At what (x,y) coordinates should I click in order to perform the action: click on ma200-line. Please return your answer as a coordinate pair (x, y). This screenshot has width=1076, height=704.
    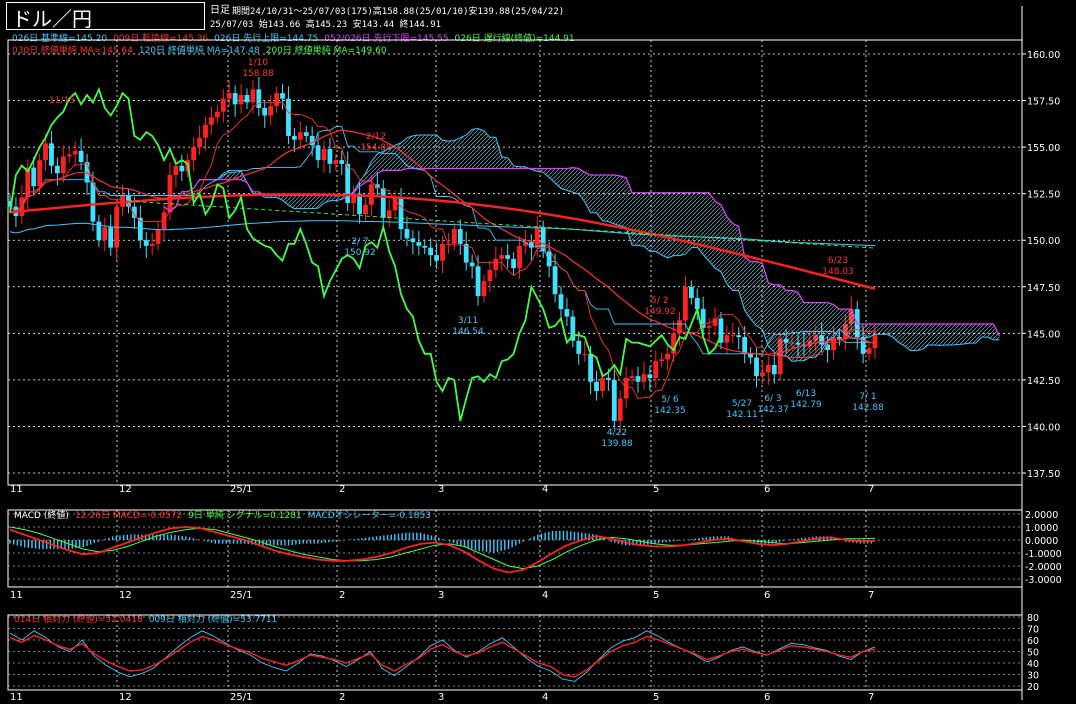
    Looking at the image, I should click on (502, 224).